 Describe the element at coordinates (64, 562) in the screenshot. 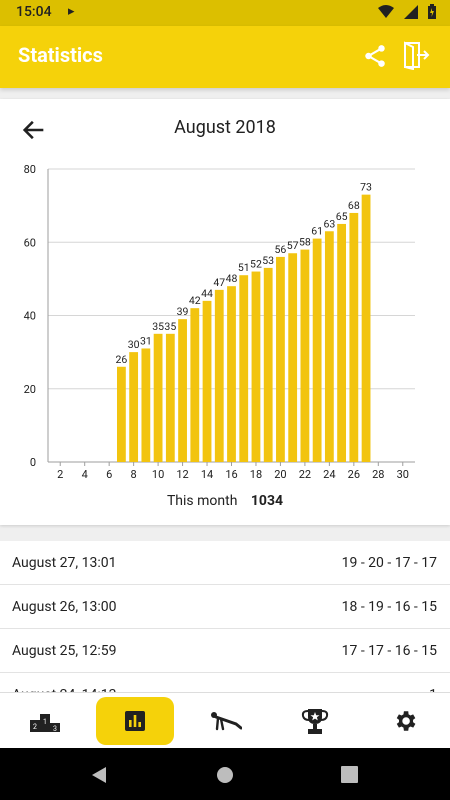

I see `history-date: August 27, 13:01` at that location.